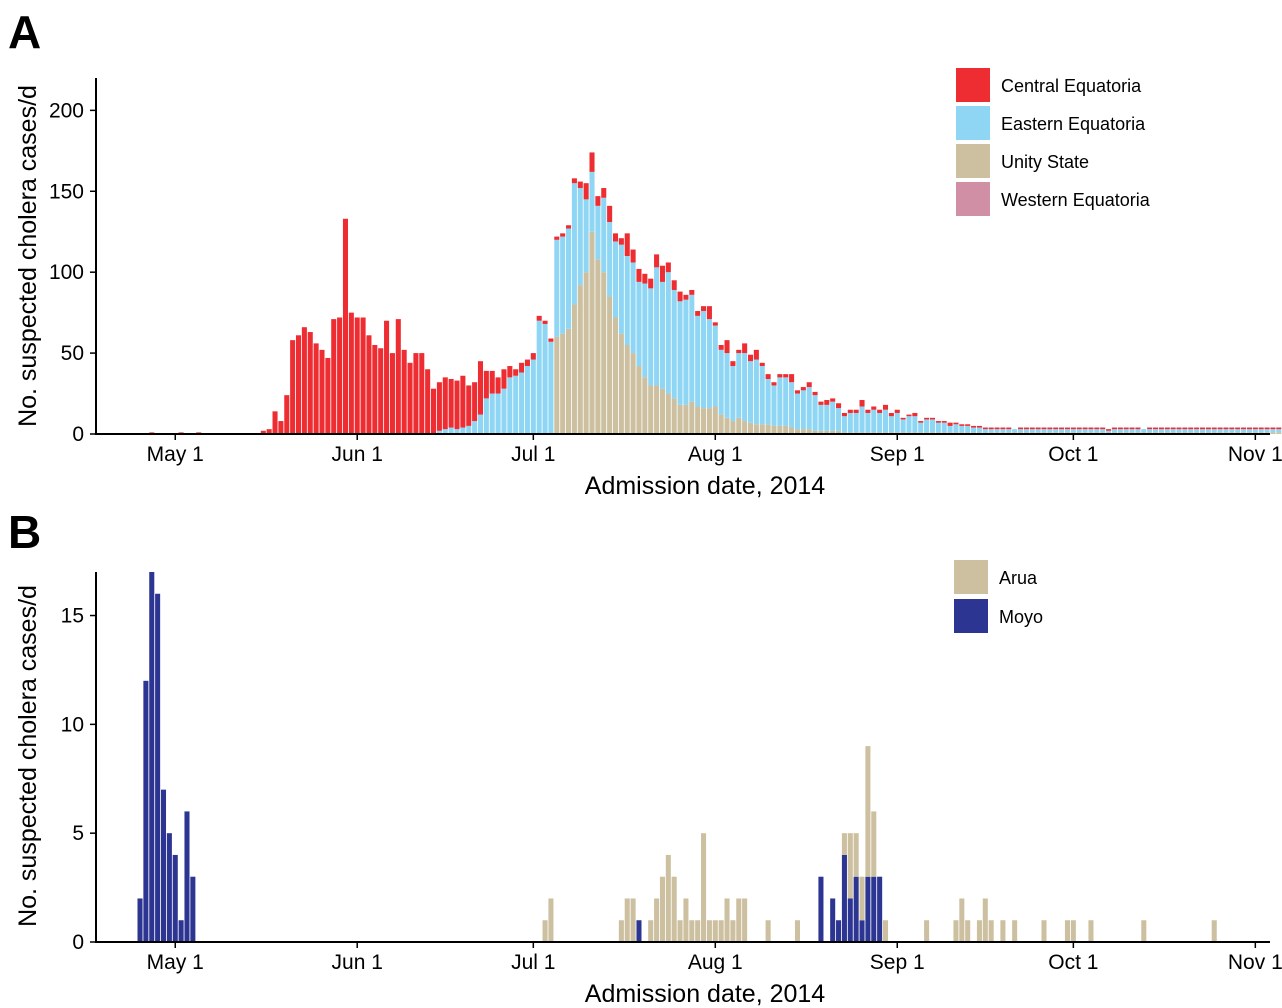 The width and height of the screenshot is (1282, 1008). Describe the element at coordinates (715, 454) in the screenshot. I see `panel-a-x-tick-label: Aug 1` at that location.